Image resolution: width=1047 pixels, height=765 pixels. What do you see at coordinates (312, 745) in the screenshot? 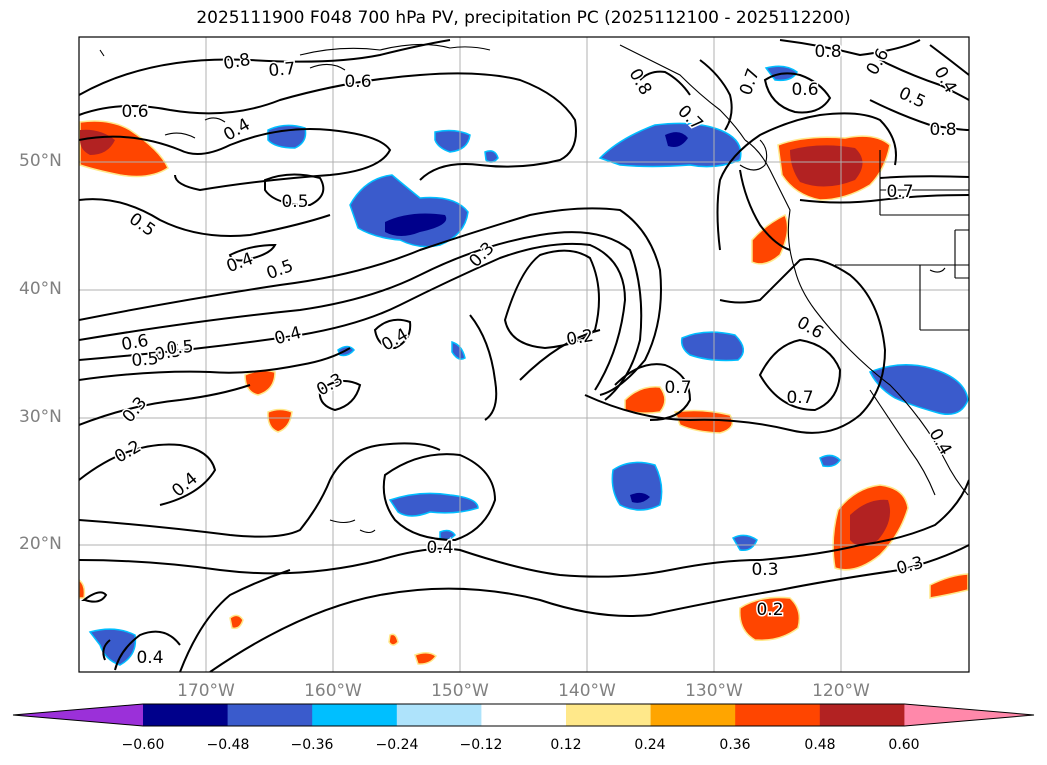
I see `colorbar-tick: −0.36` at bounding box center [312, 745].